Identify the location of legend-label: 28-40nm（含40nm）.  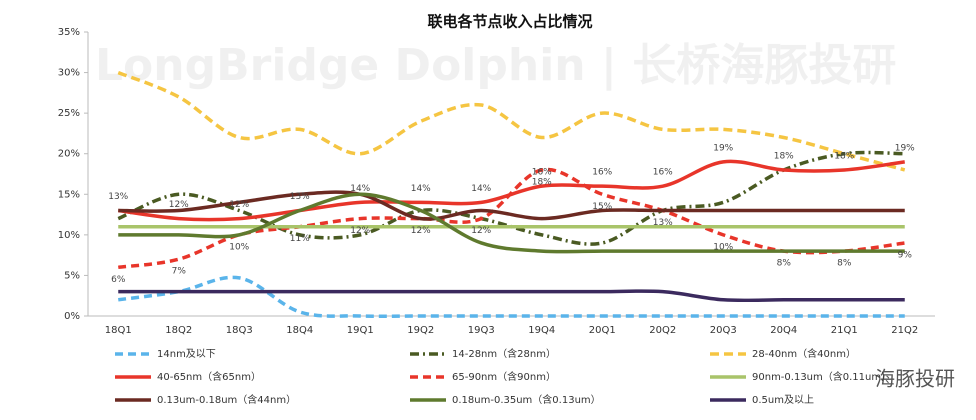
(804, 353).